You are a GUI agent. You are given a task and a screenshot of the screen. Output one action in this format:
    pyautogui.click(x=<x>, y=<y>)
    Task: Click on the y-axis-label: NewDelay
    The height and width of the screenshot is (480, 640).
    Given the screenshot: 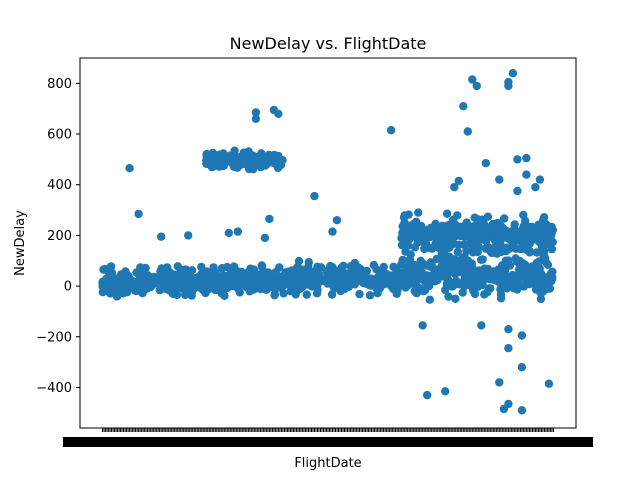 What is the action you would take?
    pyautogui.click(x=20, y=243)
    